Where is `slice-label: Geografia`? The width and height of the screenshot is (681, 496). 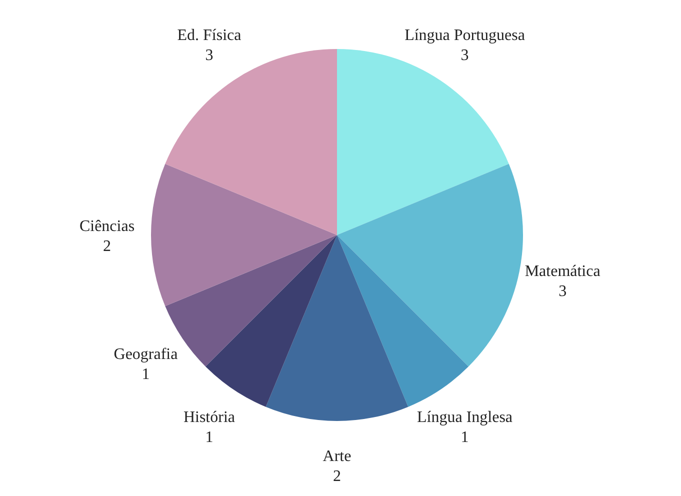
slice-label: Geografia is located at coordinates (146, 354).